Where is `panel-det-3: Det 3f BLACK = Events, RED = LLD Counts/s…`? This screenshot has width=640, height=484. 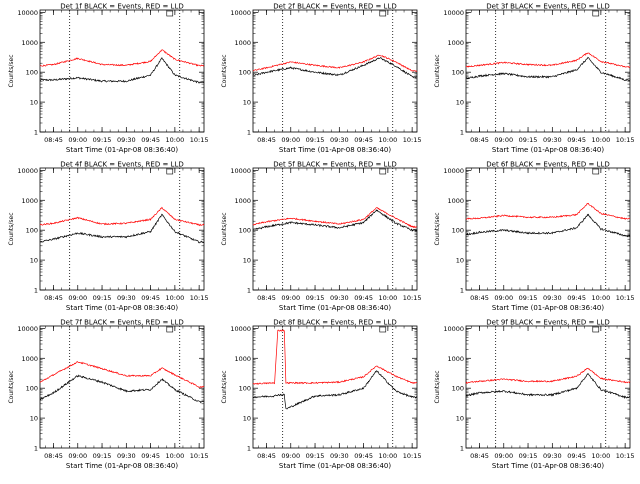 panel-det-3: Det 3f BLACK = Events, RED = LLD Counts/s… is located at coordinates (534, 79).